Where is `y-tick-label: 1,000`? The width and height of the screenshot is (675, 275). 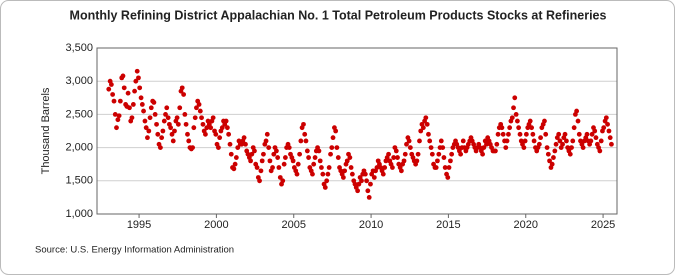
y-tick-label: 1,000 is located at coordinates (79, 214).